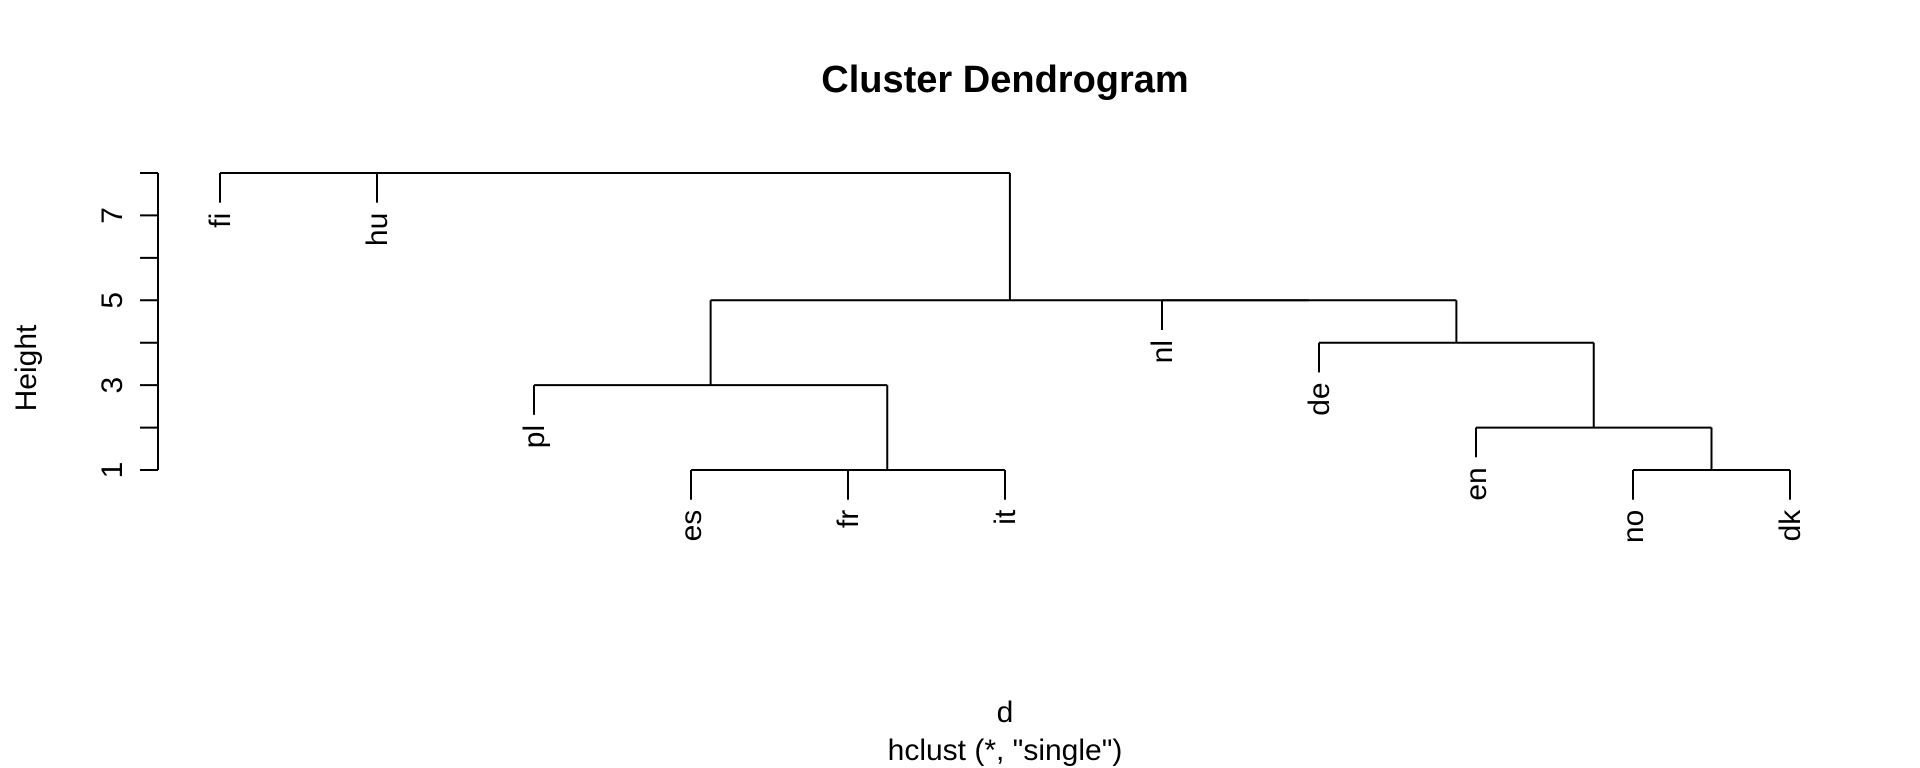 Image resolution: width=1920 pixels, height=768 pixels. I want to click on leaf-label-es: es, so click(691, 526).